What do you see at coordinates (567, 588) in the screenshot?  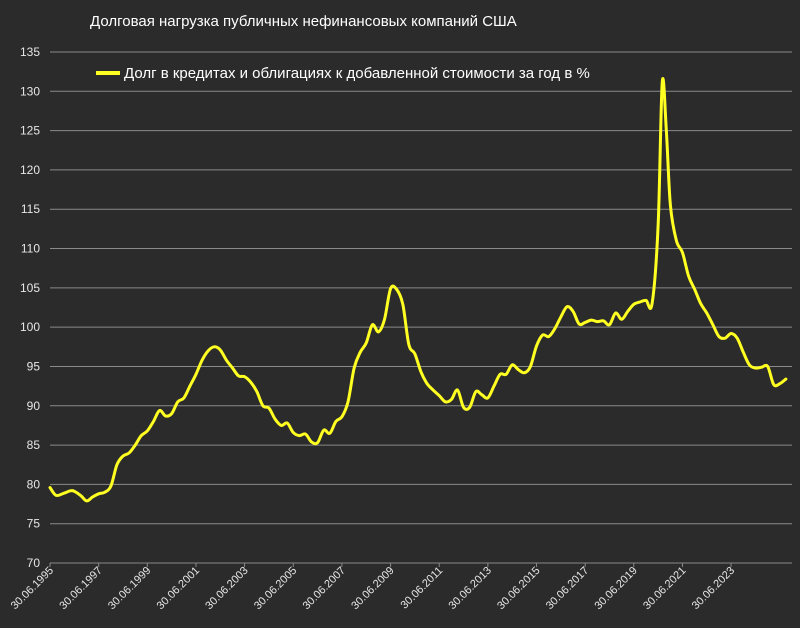 I see `x-tick-label: 30.06.2017` at bounding box center [567, 588].